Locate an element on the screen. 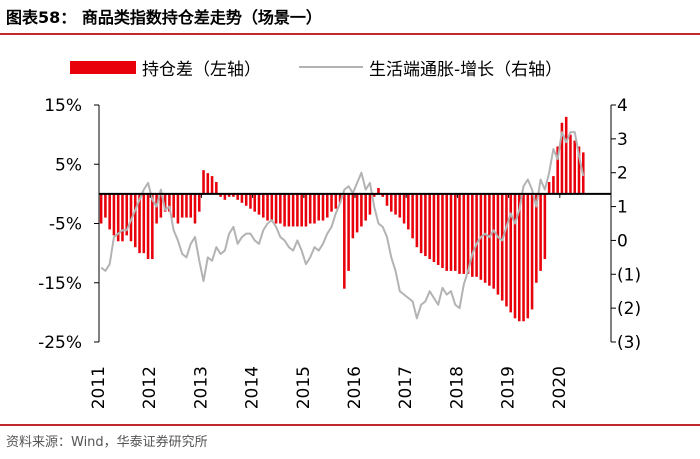  right-axis-tick-label: 0 is located at coordinates (622, 241).